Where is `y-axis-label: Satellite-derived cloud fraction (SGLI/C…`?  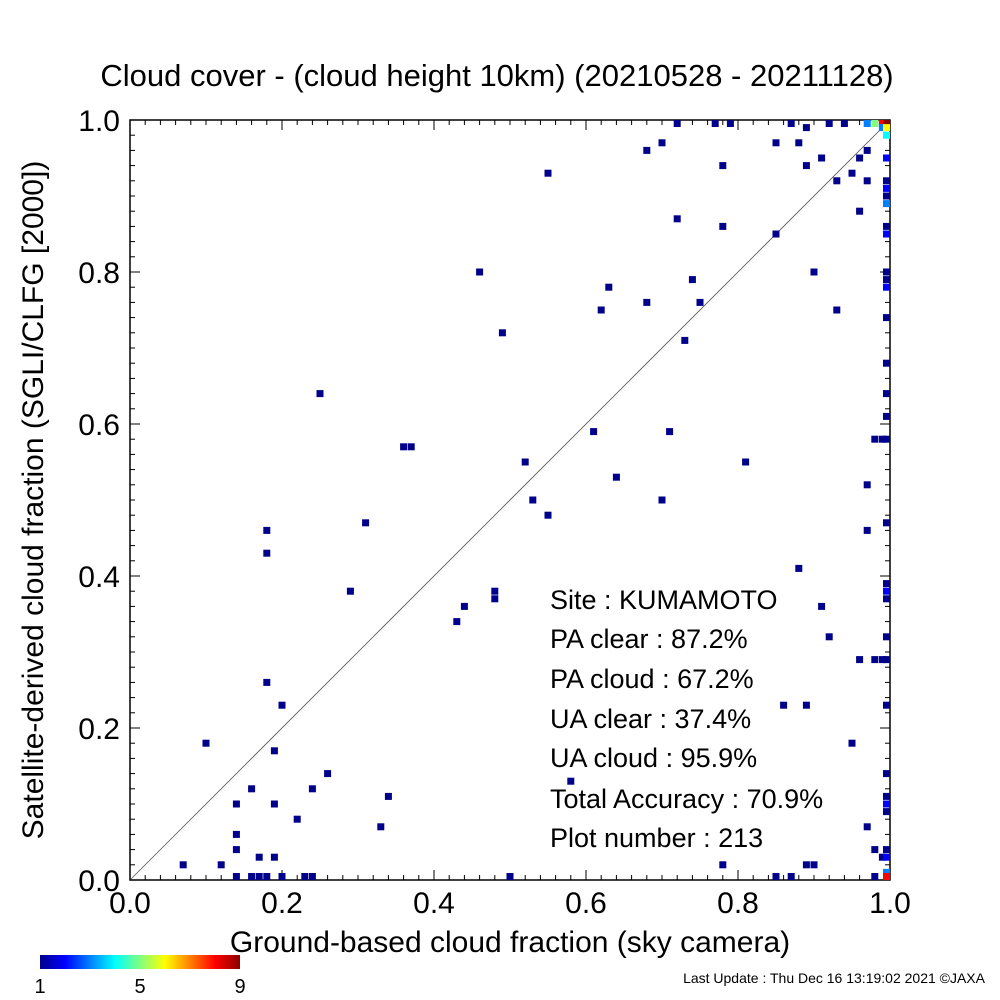 y-axis-label: Satellite-derived cloud fraction (SGLI/C… is located at coordinates (33, 500).